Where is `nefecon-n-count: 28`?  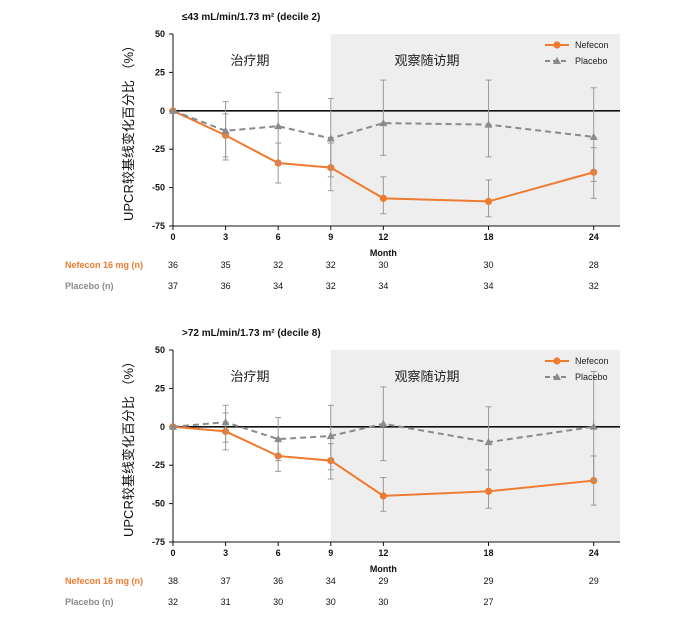 nefecon-n-count: 28 is located at coordinates (594, 265).